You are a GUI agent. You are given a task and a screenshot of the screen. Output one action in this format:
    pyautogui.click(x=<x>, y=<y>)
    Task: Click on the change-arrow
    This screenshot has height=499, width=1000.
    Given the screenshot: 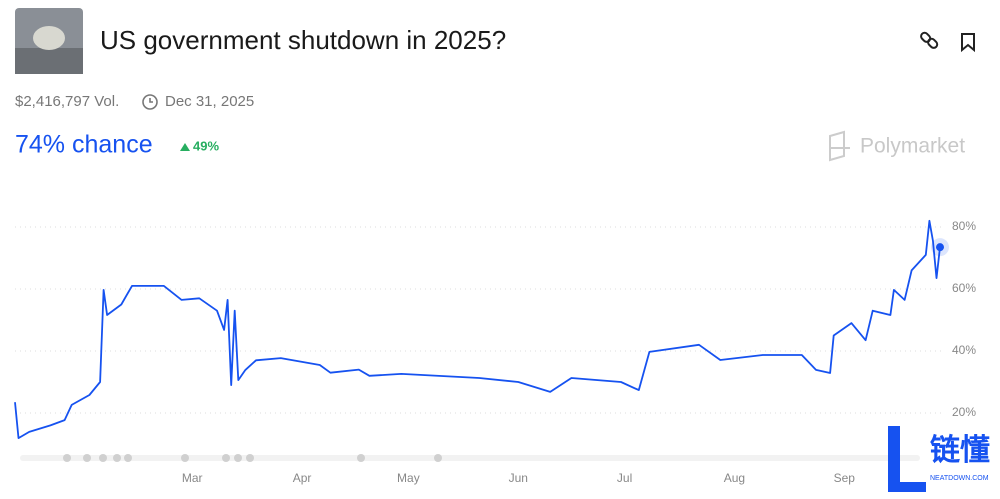 What is the action you would take?
    pyautogui.click(x=185, y=147)
    